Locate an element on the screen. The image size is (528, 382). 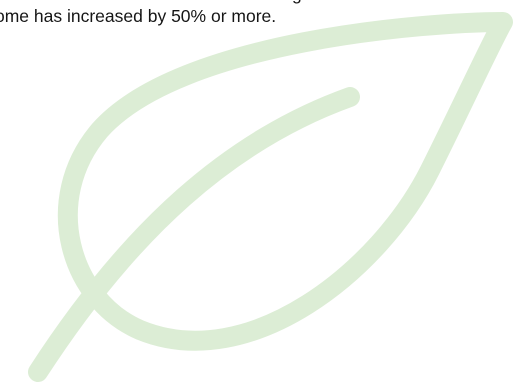
partial-text-line: g is located at coordinates (297, 2).